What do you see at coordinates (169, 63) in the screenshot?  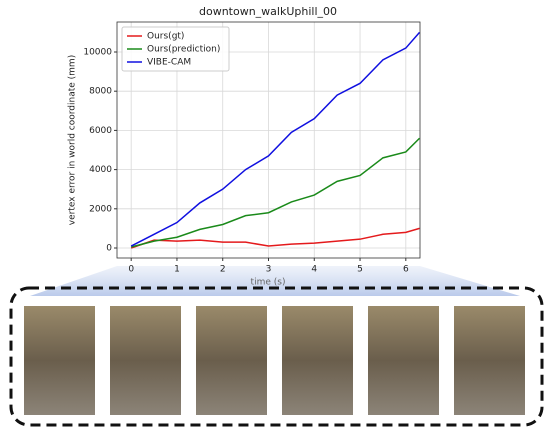 I see `legend-label: VIBE-CAM` at bounding box center [169, 63].